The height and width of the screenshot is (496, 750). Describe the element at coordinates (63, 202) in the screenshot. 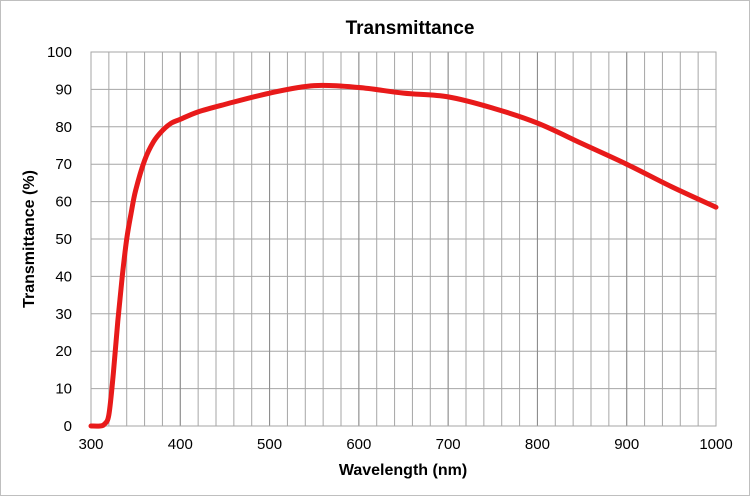

I see `y-tick-label: 60` at that location.